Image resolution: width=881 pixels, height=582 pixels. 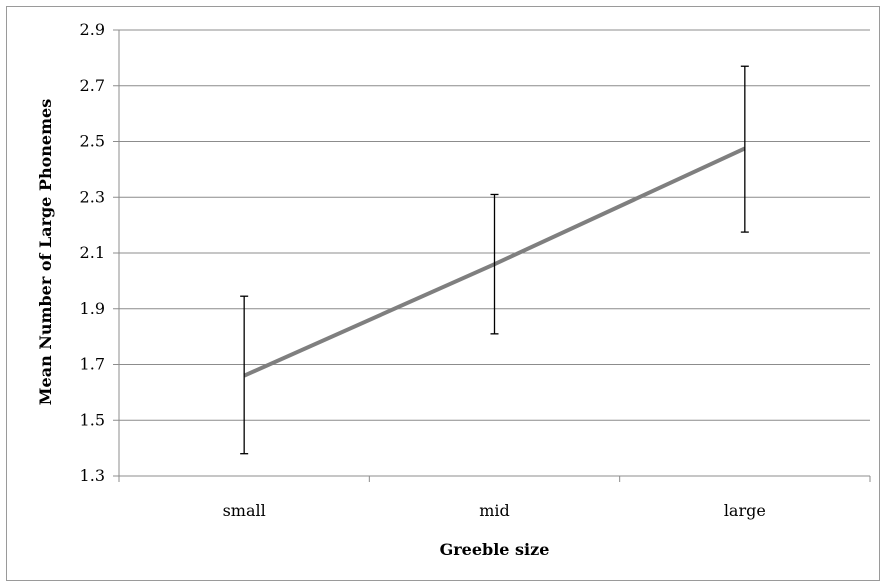 What do you see at coordinates (92, 419) in the screenshot?
I see `y-tick-label: 1.5` at bounding box center [92, 419].